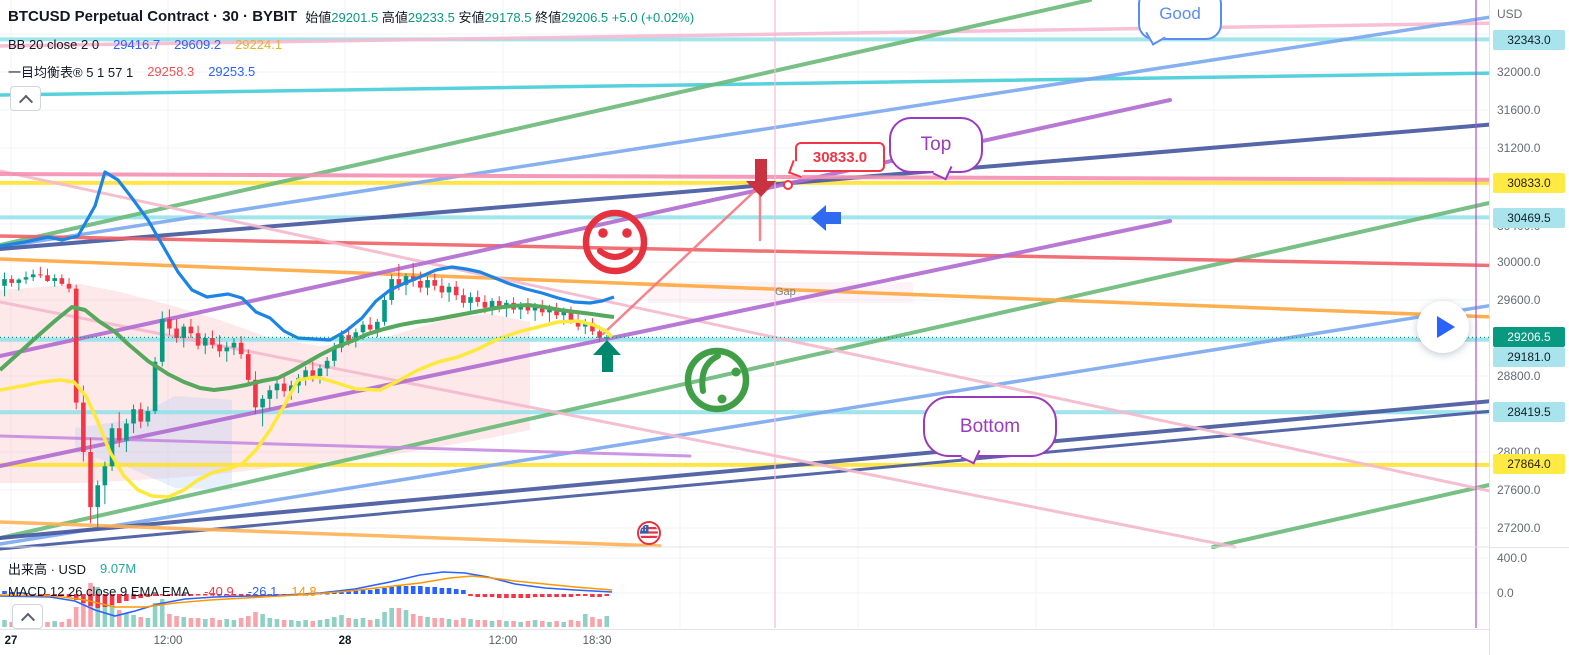 This screenshot has width=1569, height=655. What do you see at coordinates (132, 72) in the screenshot?
I see `indicator-legend-ichimoku: 一目均衡表® 5 1 57 1 29258.3 29253.5` at bounding box center [132, 72].